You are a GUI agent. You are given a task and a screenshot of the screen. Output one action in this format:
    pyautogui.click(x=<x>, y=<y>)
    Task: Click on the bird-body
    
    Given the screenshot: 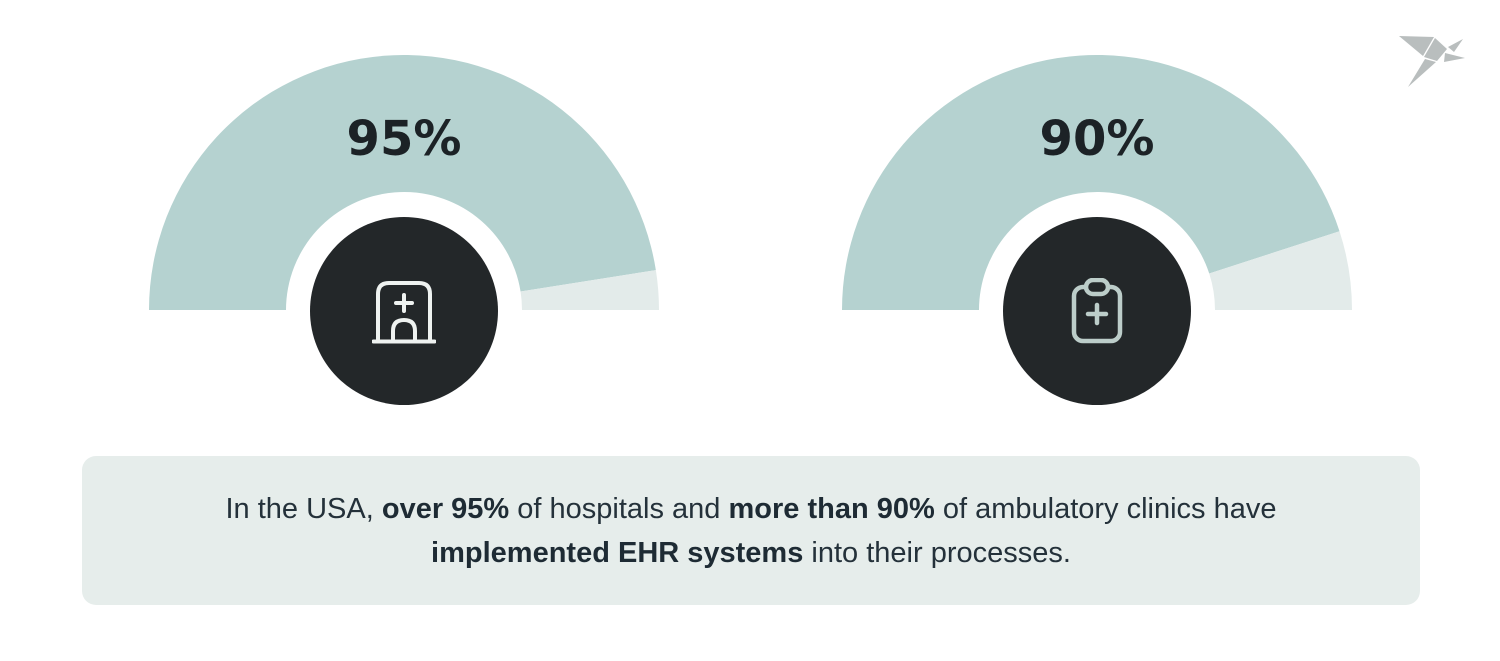 What is the action you would take?
    pyautogui.click(x=1435, y=49)
    